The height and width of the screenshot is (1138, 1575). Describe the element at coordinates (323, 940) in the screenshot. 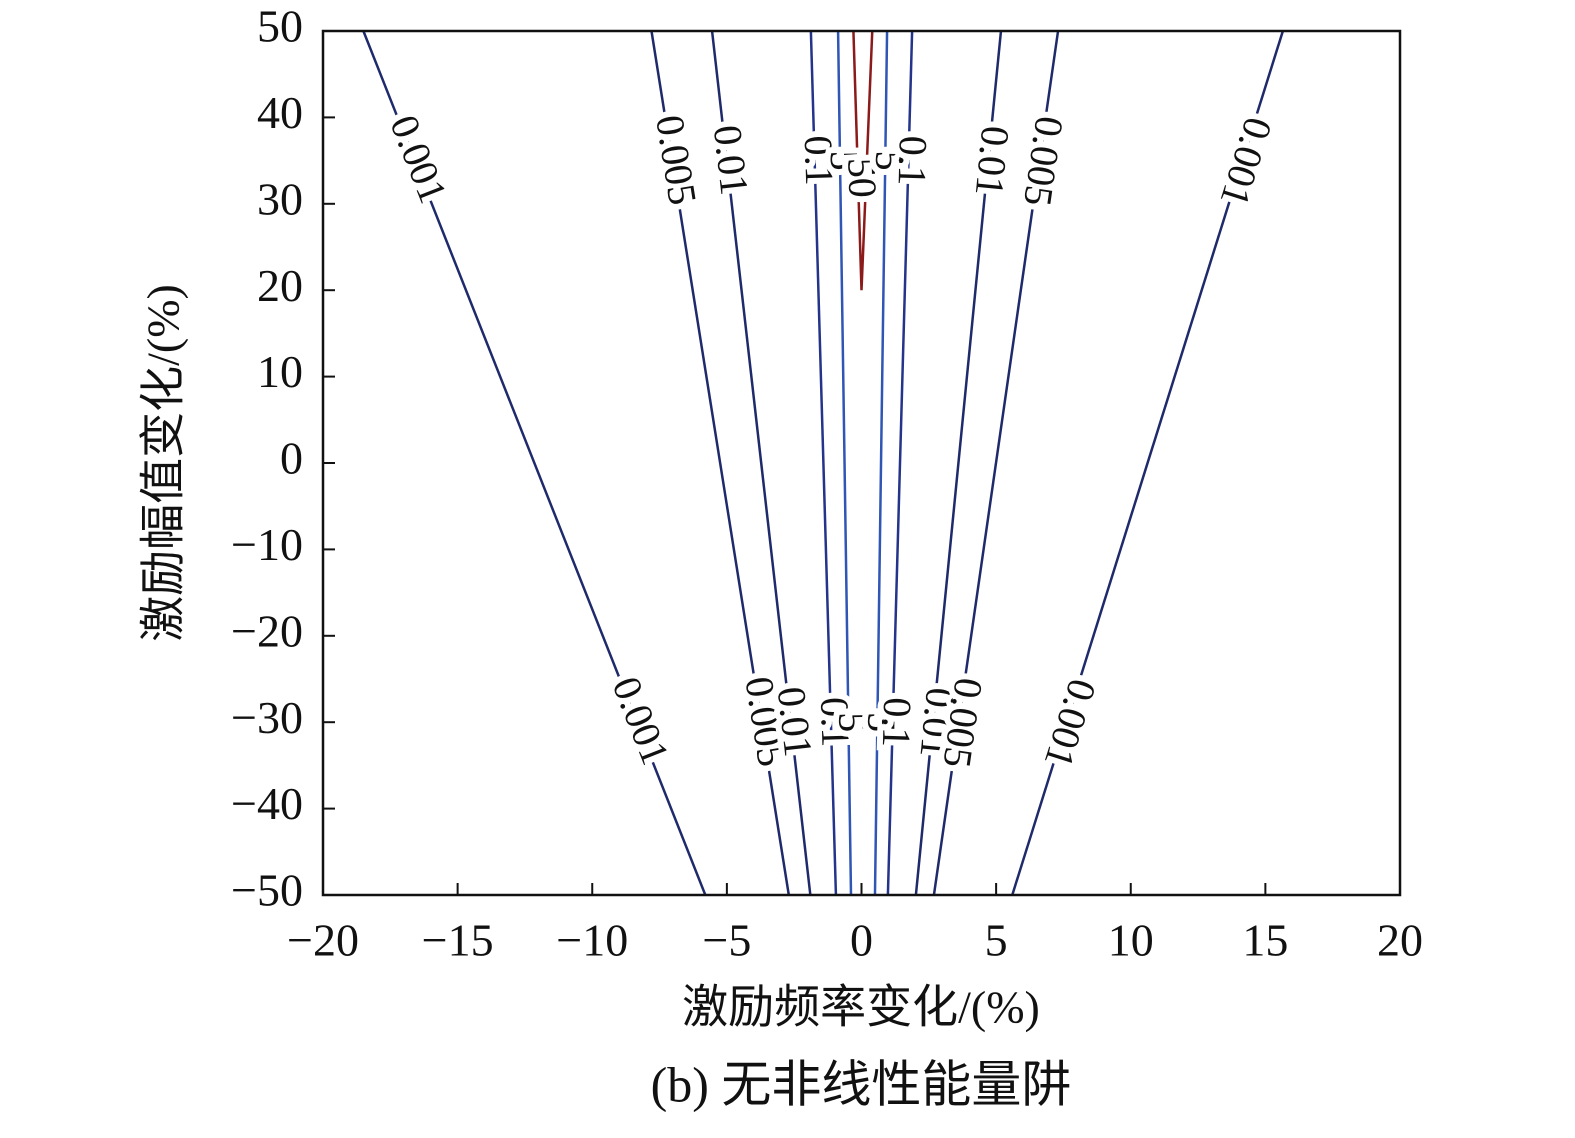

I see `x-tick-label: −20` at that location.